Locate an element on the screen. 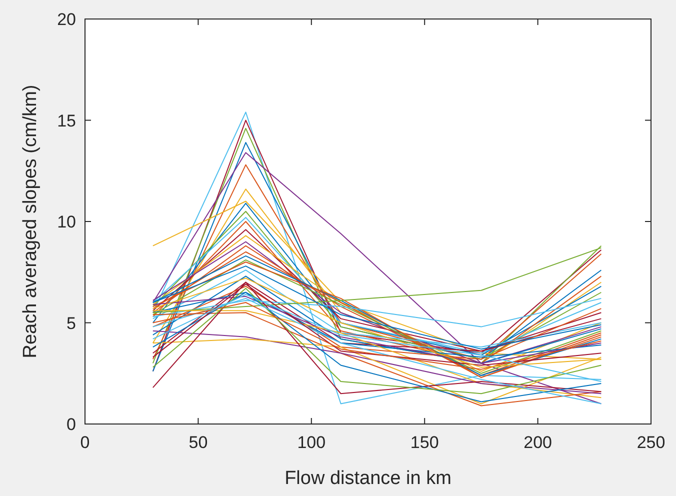  y-tick-label: 0 is located at coordinates (71, 424).